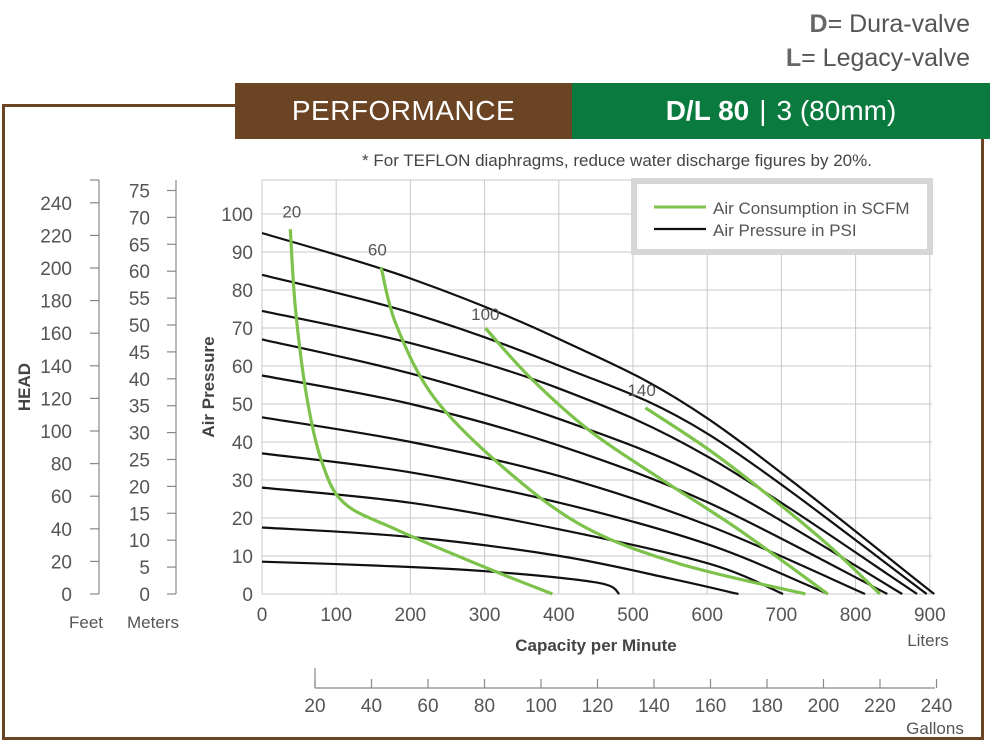  I want to click on d-text: = Dura-valve, so click(898, 24).